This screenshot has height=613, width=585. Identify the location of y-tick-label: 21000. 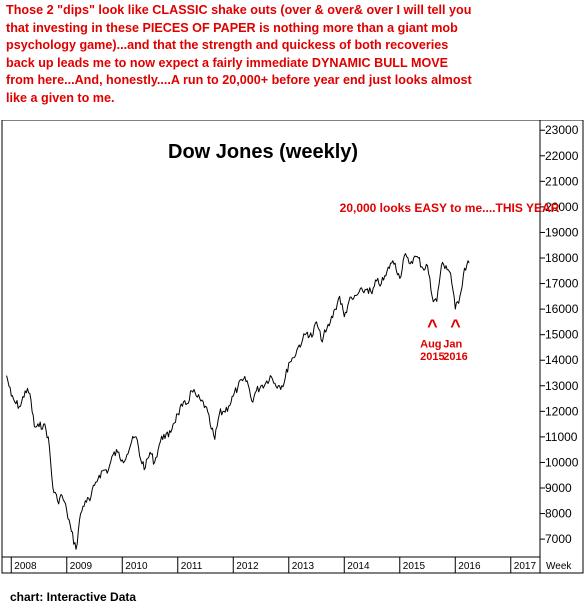
(562, 181).